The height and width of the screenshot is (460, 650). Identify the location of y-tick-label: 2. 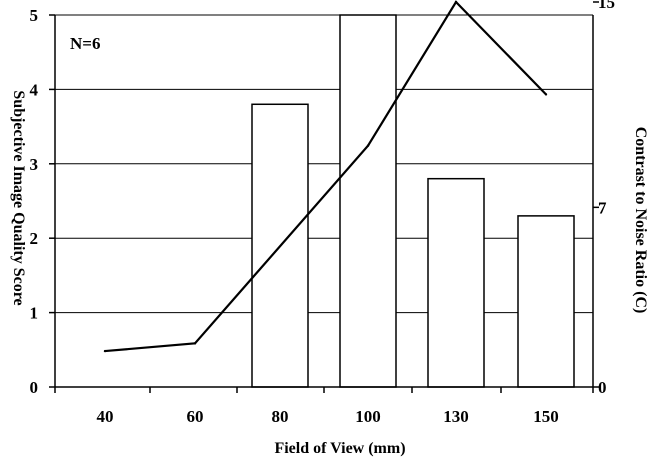
(34, 238).